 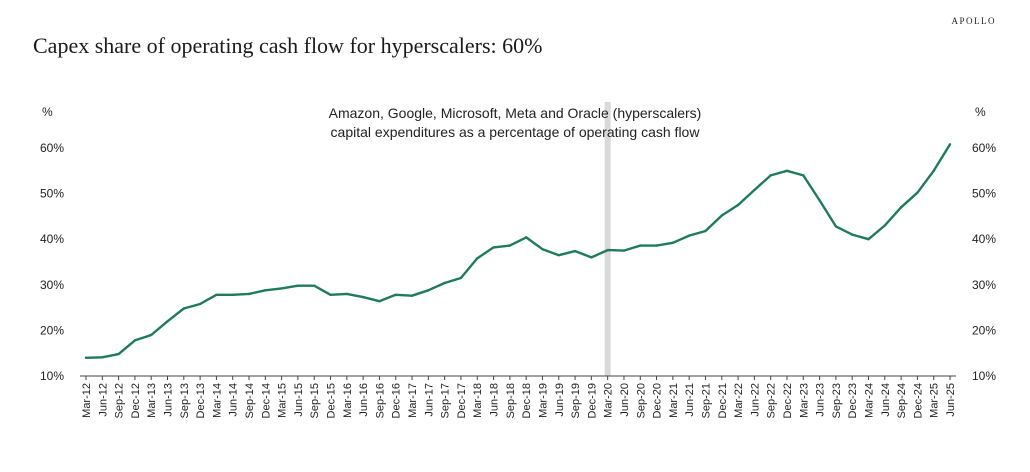 What do you see at coordinates (462, 400) in the screenshot?
I see `x-tick-label: Dec-17` at bounding box center [462, 400].